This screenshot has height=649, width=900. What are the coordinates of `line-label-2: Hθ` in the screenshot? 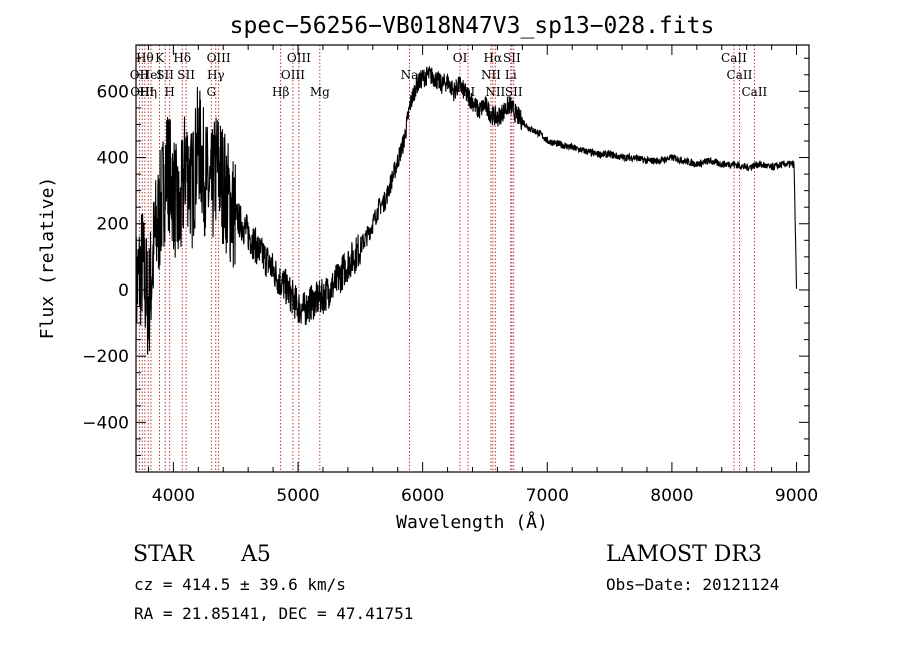 It's located at (145, 58).